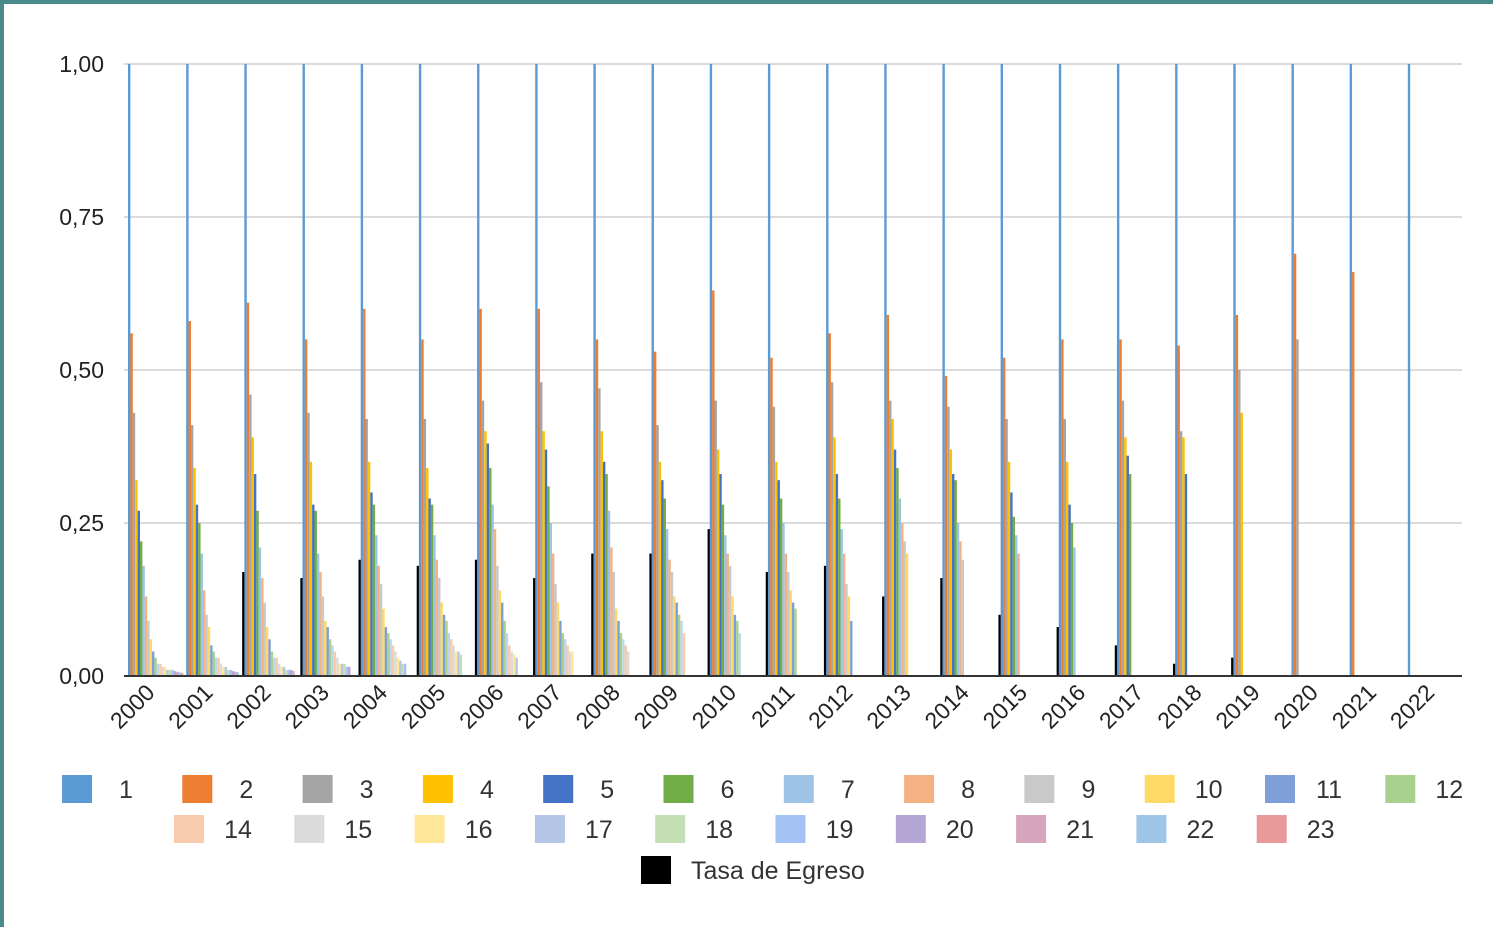 Image resolution: width=1493 pixels, height=927 pixels. Describe the element at coordinates (1449, 790) in the screenshot. I see `legend-label: 12` at that location.